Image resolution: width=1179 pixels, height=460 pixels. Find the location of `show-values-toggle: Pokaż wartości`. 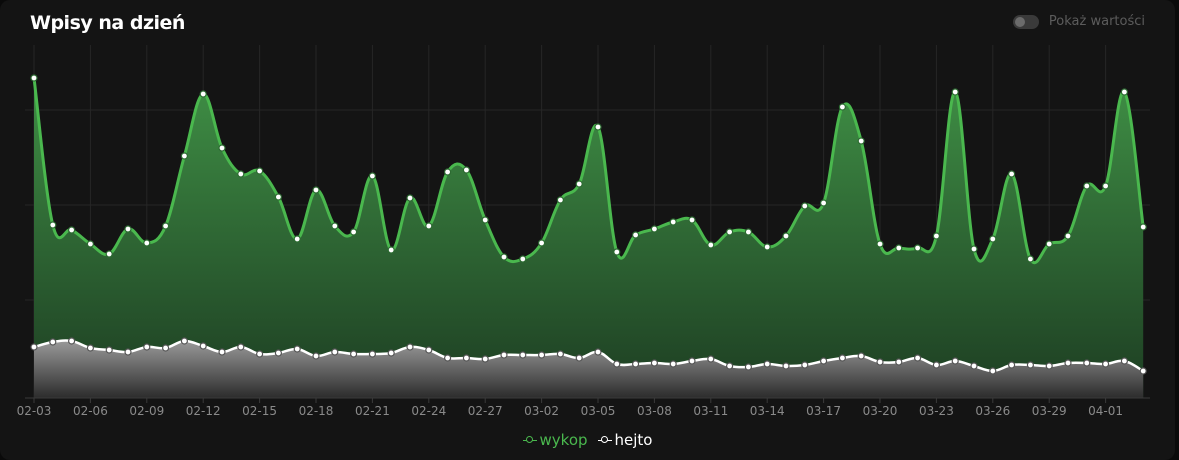

show-values-toggle: Pokaż wartości is located at coordinates (1078, 21).